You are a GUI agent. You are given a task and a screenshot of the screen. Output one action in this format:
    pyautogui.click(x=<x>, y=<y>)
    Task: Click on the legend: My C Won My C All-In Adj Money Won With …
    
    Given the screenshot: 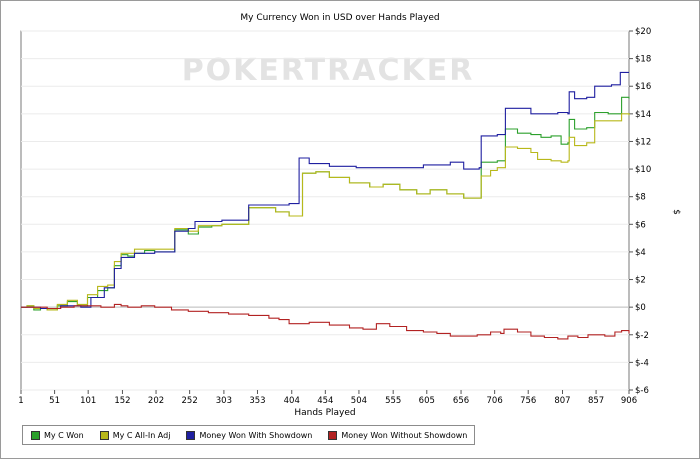 What is the action you would take?
    pyautogui.click(x=248, y=435)
    